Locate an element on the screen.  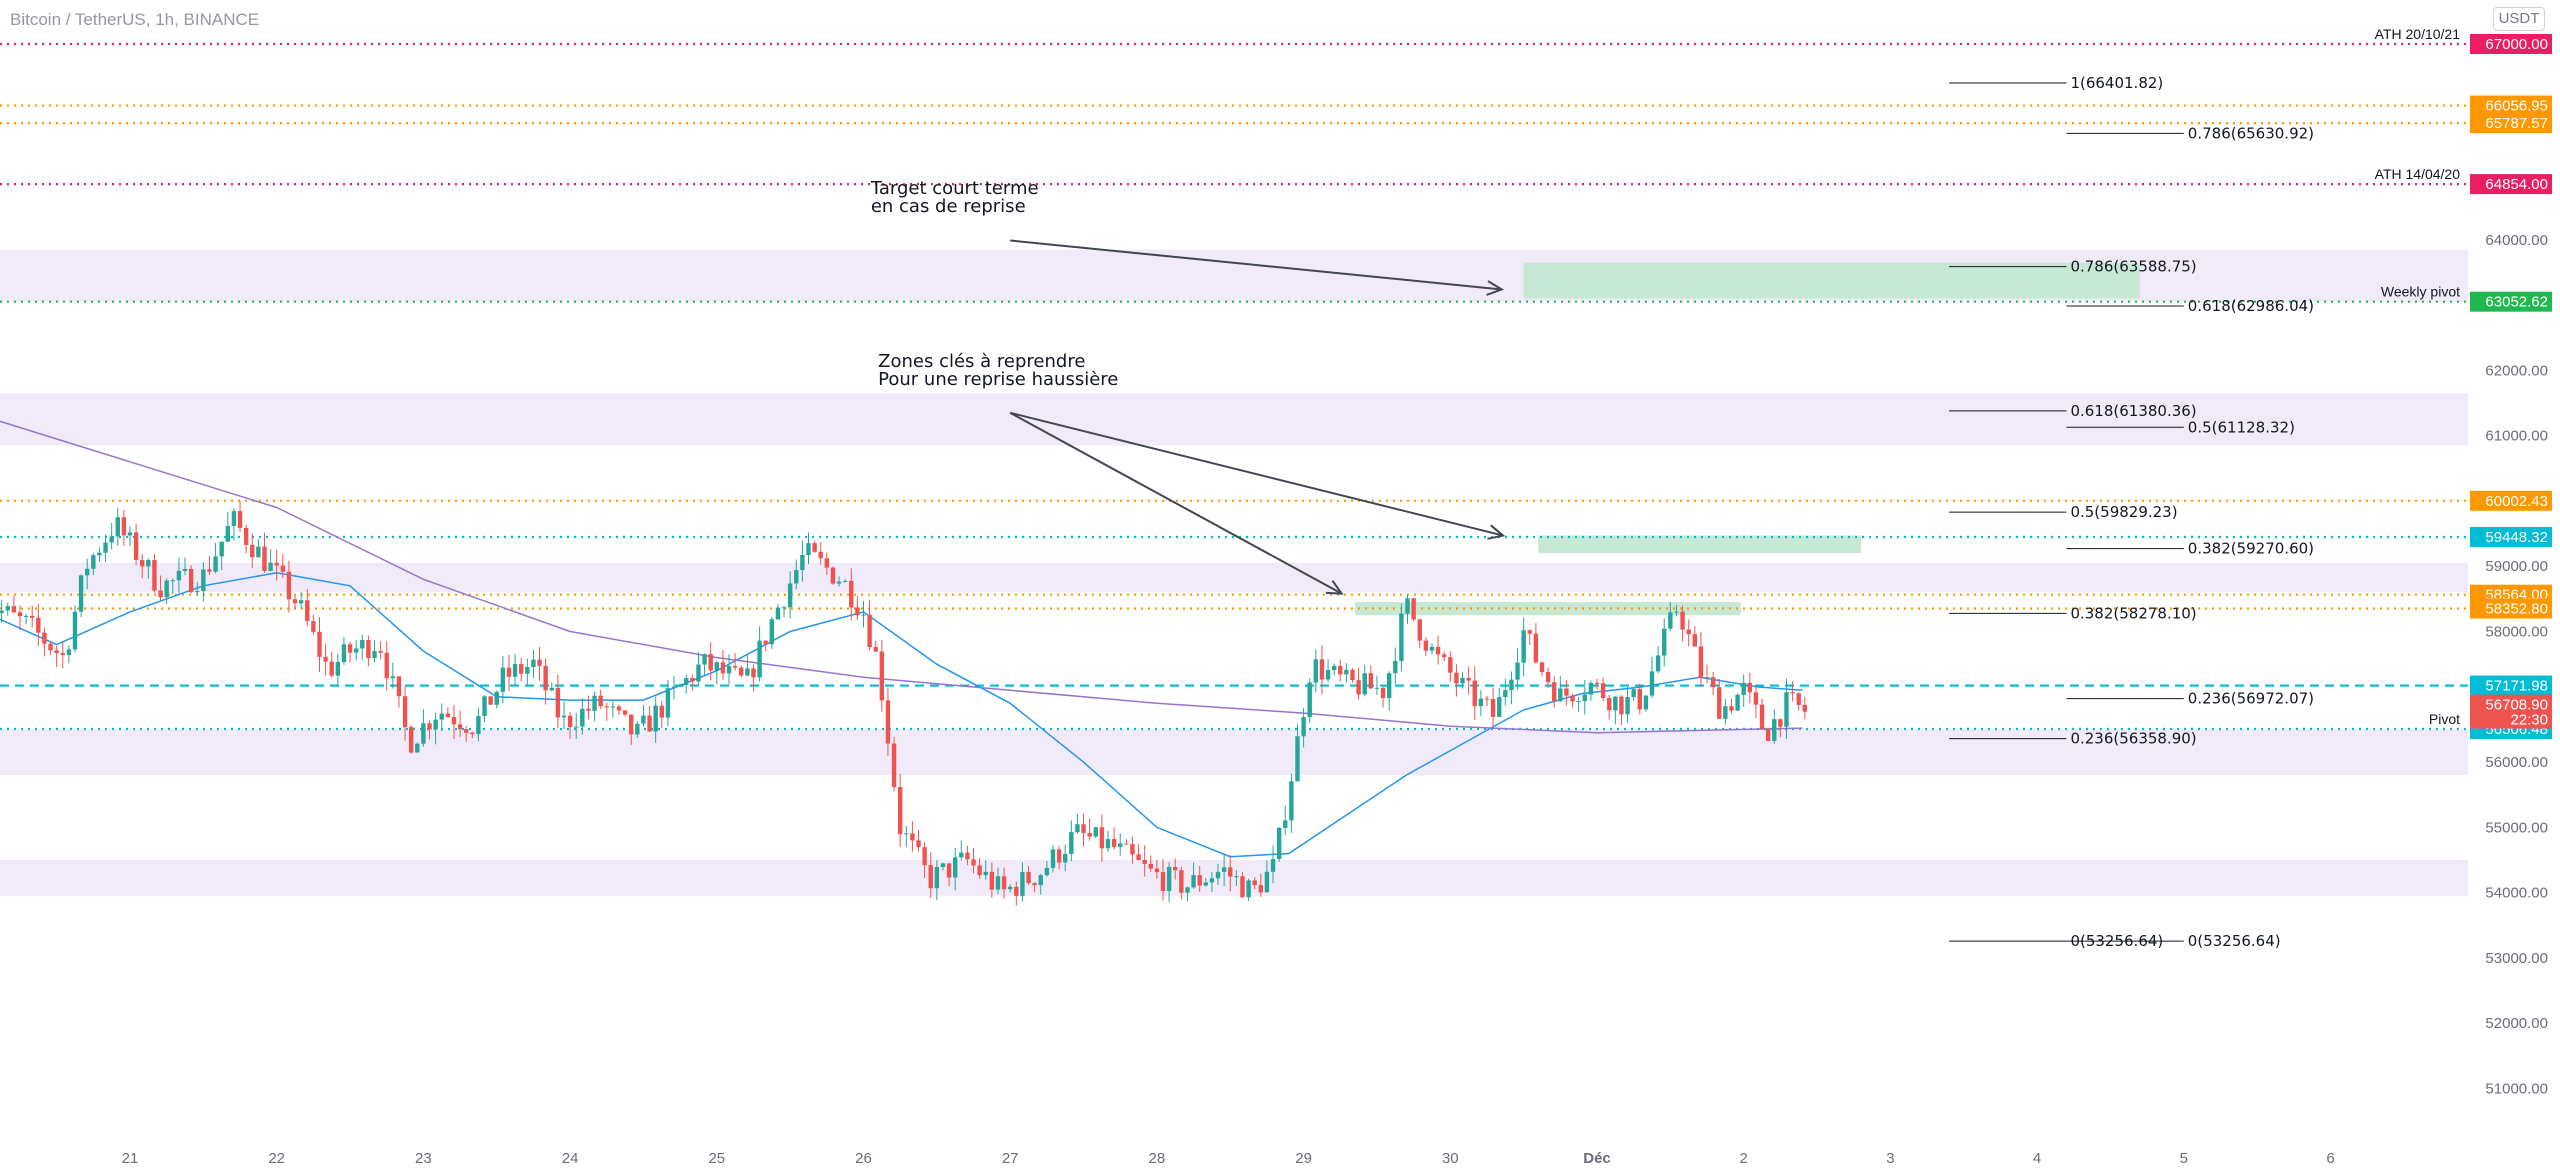
annotation-arrow is located at coordinates (1256, 474).